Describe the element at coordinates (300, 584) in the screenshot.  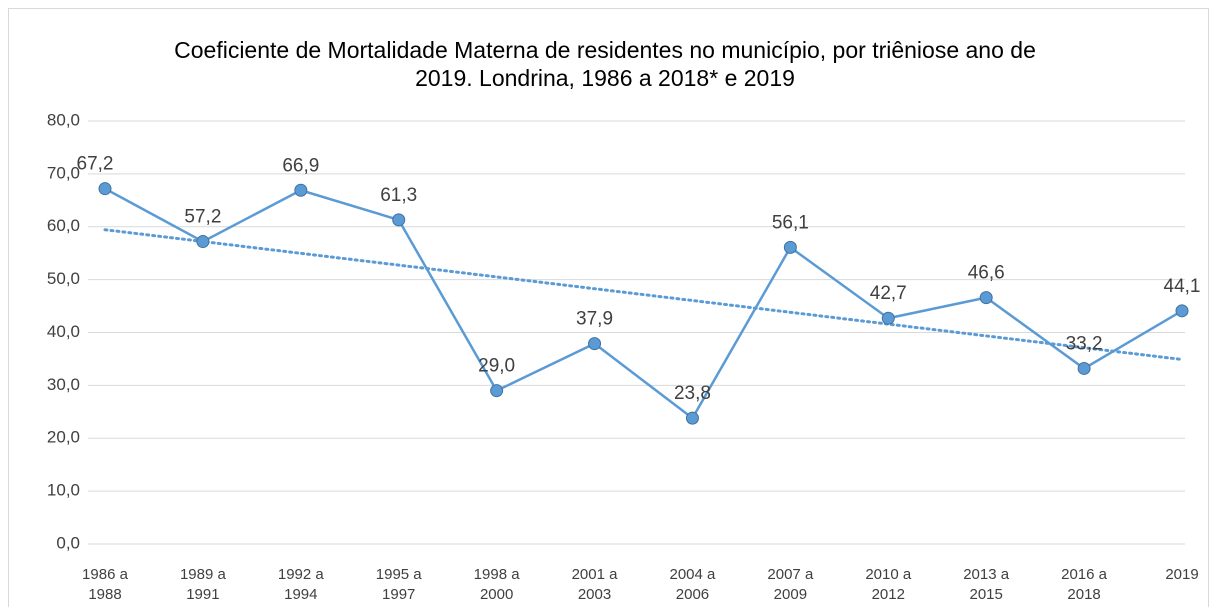
I see `x-tick-label: 1992 a 1994` at that location.